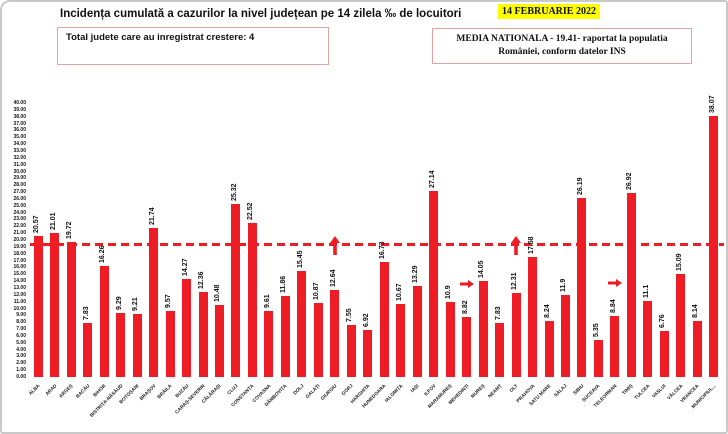 The image size is (728, 434). Describe the element at coordinates (284, 284) in the screenshot. I see `bar-value-label: 11.86` at that location.